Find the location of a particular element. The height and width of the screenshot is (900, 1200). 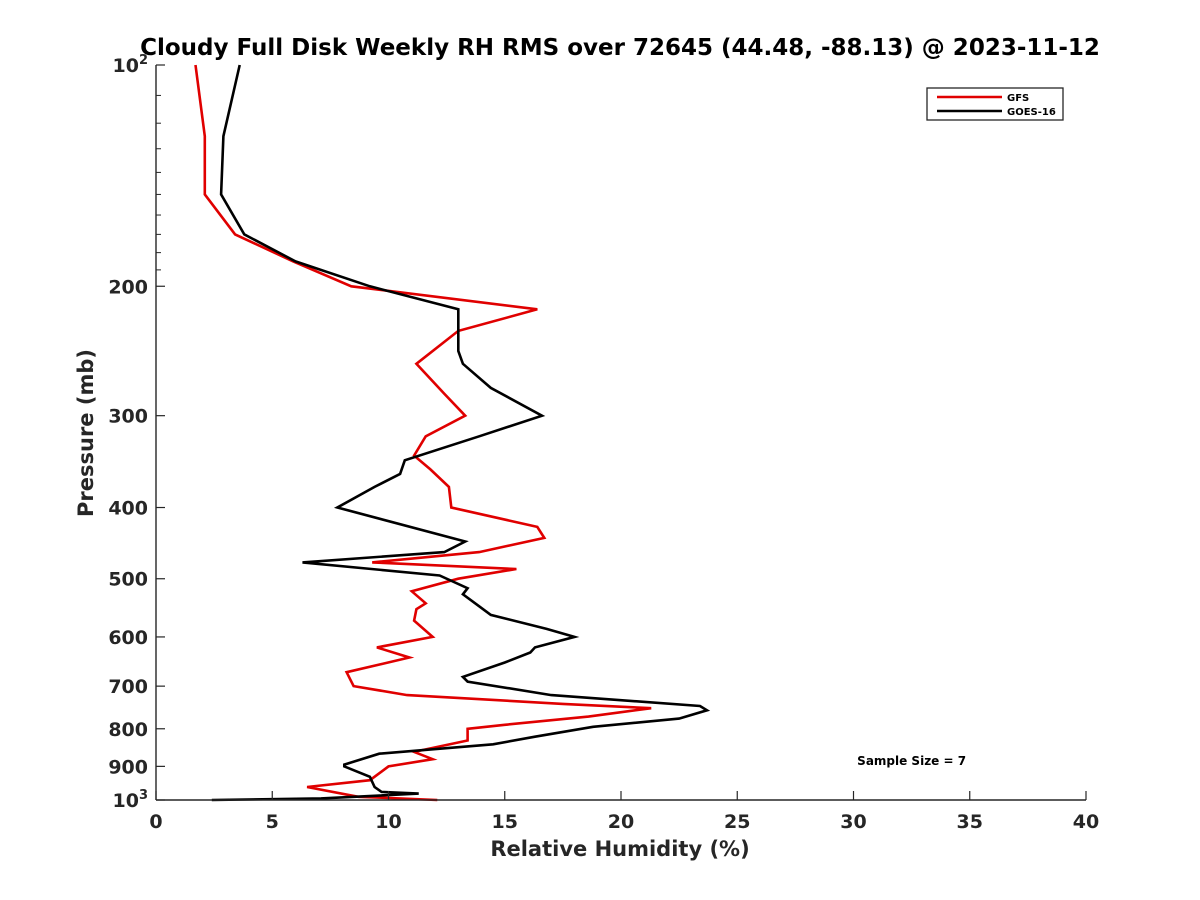

legend: GFS GOES-16 is located at coordinates (995, 104).